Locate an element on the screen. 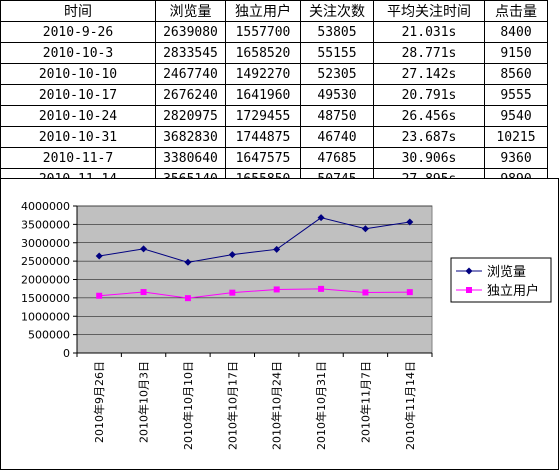 The width and height of the screenshot is (560, 471). cell-avg-follow-time: 20.791s is located at coordinates (429, 95).